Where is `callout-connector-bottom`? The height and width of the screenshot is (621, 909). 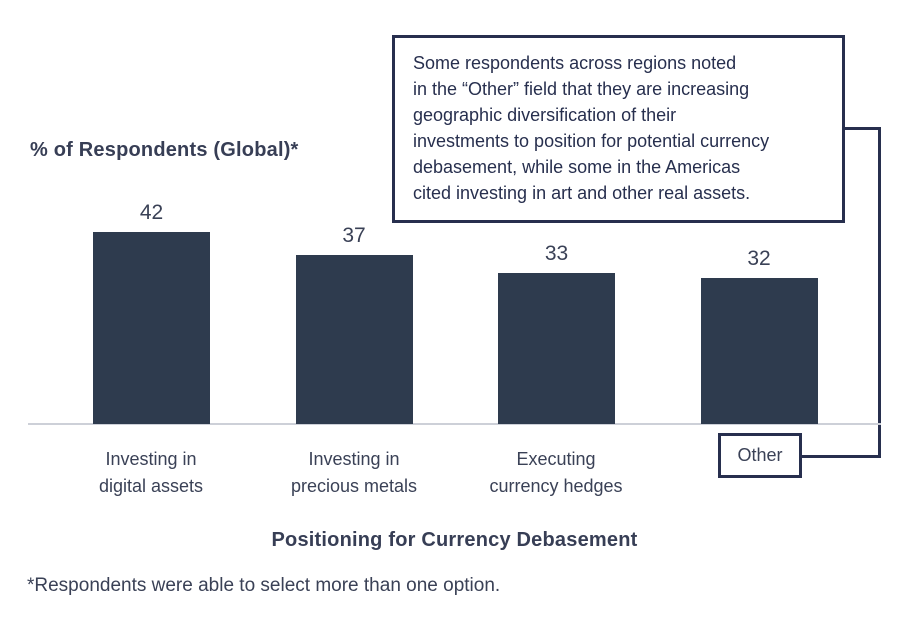 callout-connector-bottom is located at coordinates (841, 456).